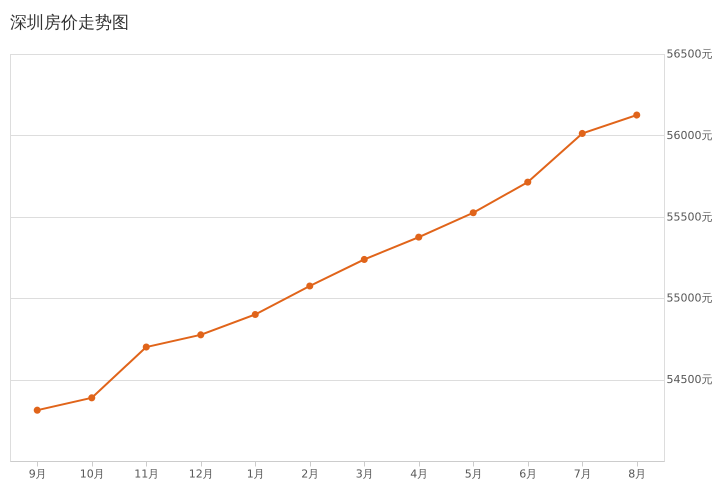  Describe the element at coordinates (365, 474) in the screenshot. I see `x-tick-label: 3月` at that location.